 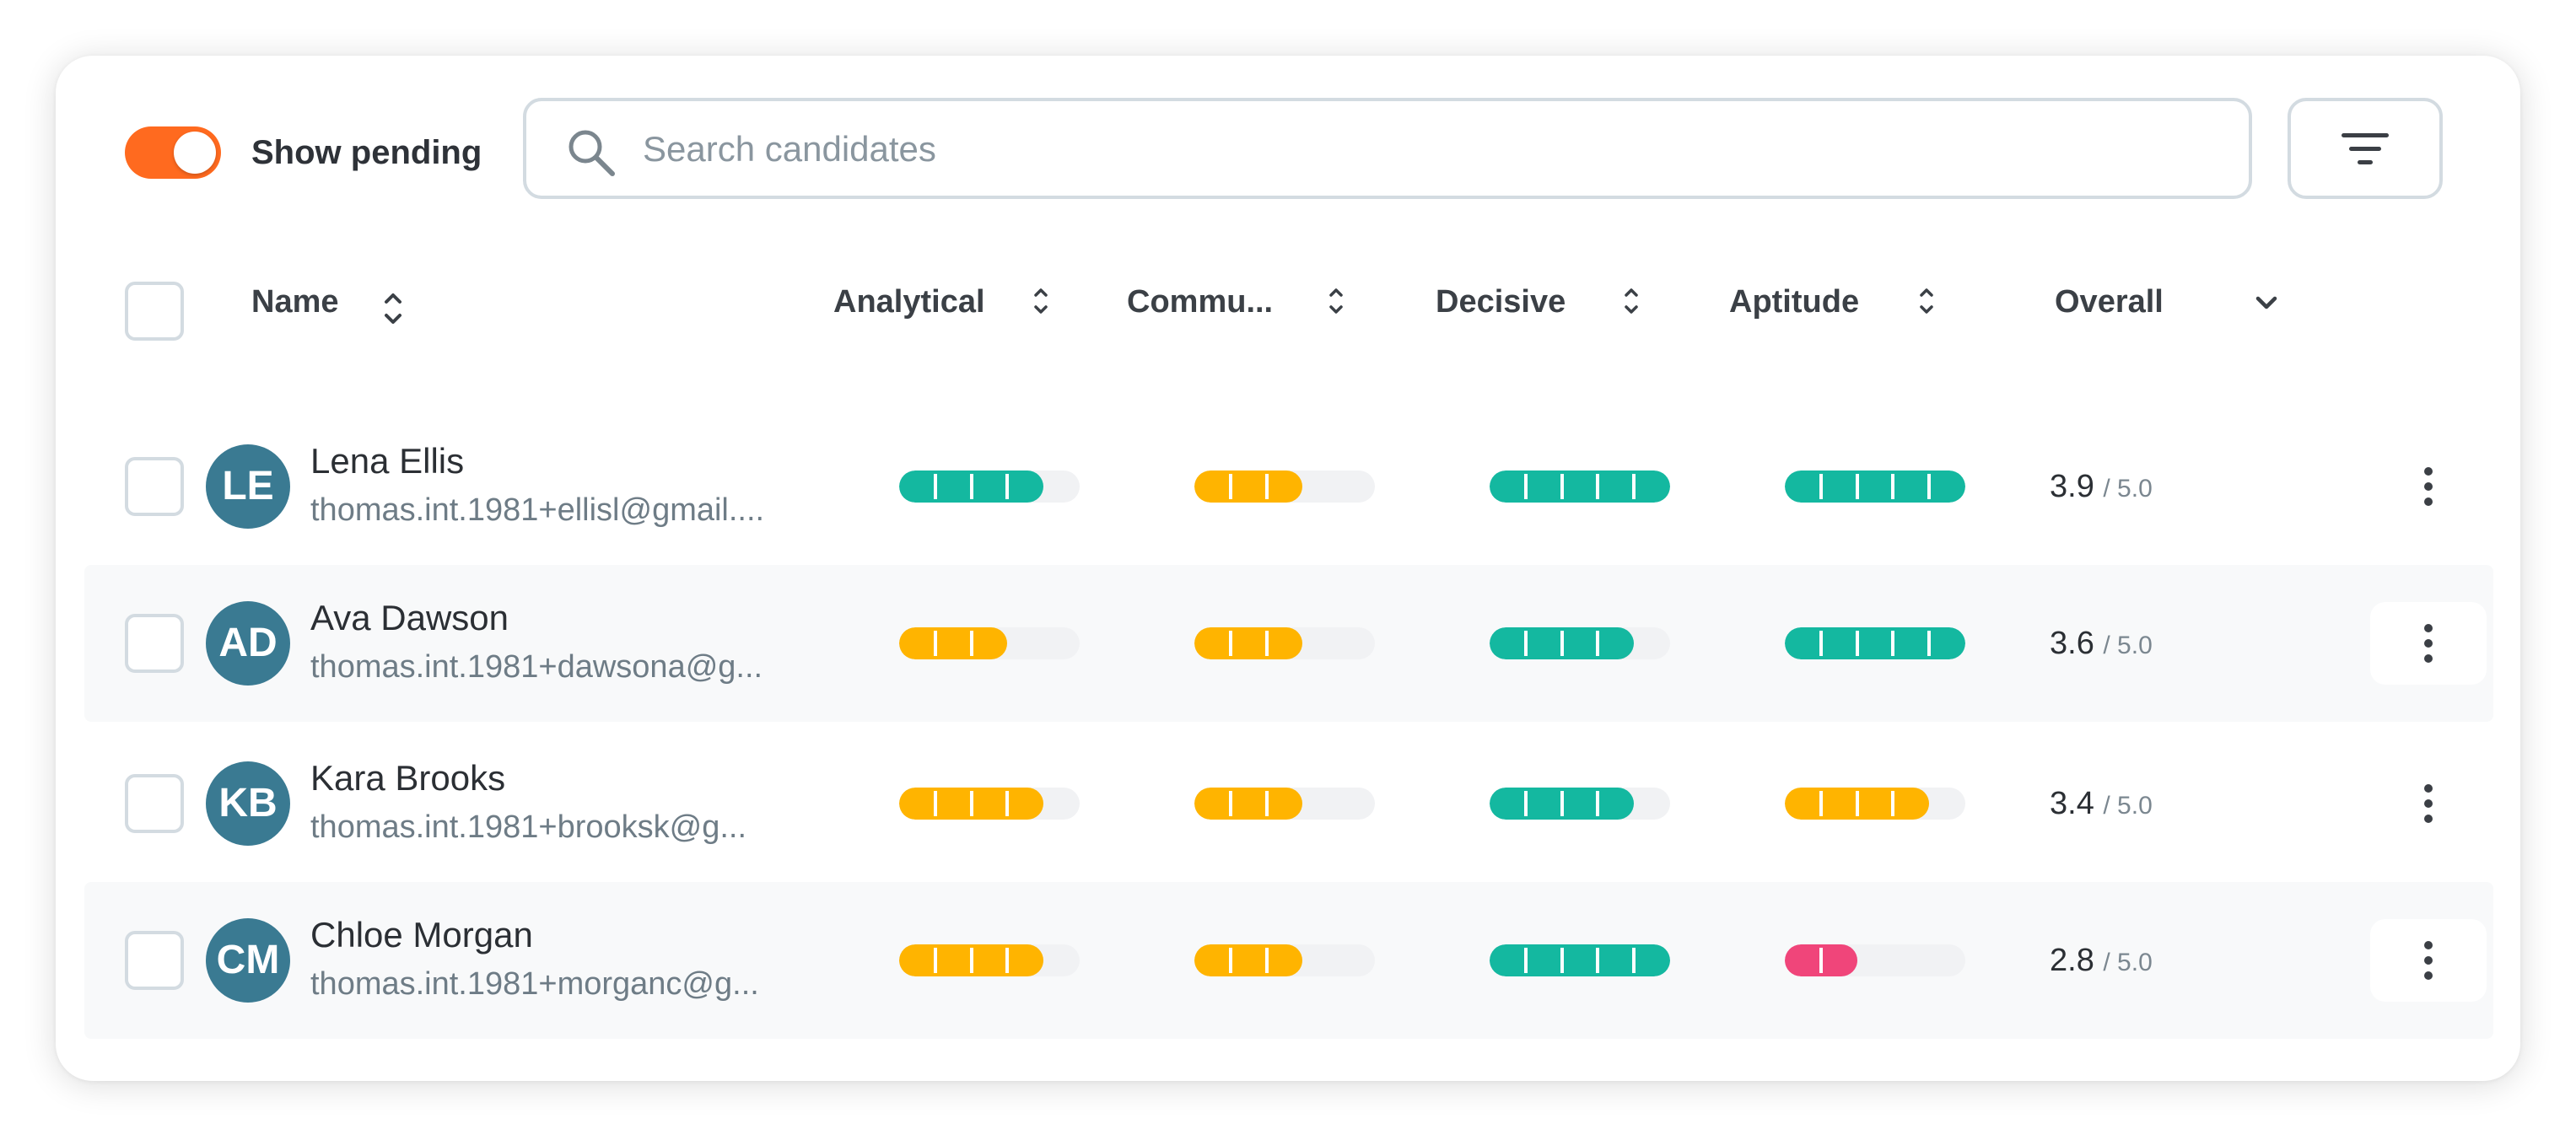 I want to click on overall-value: 3.6, so click(x=2072, y=643).